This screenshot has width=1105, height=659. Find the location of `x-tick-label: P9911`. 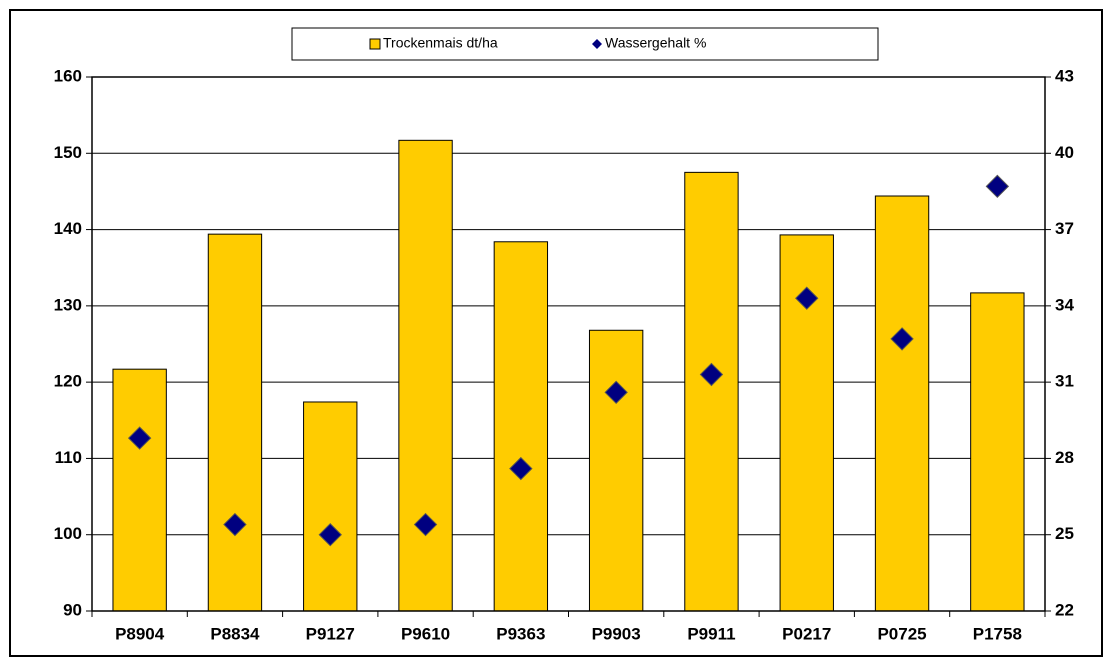

x-tick-label: P9911 is located at coordinates (711, 633).